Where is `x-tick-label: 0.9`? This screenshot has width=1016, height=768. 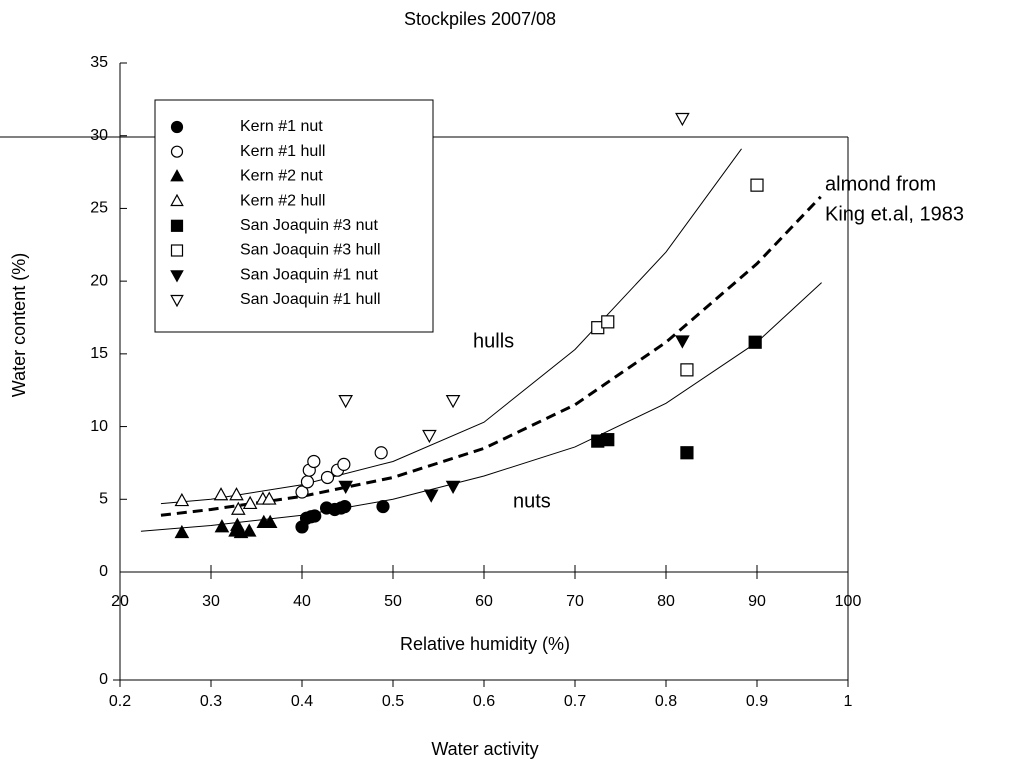
x-tick-label: 0.9 is located at coordinates (757, 701).